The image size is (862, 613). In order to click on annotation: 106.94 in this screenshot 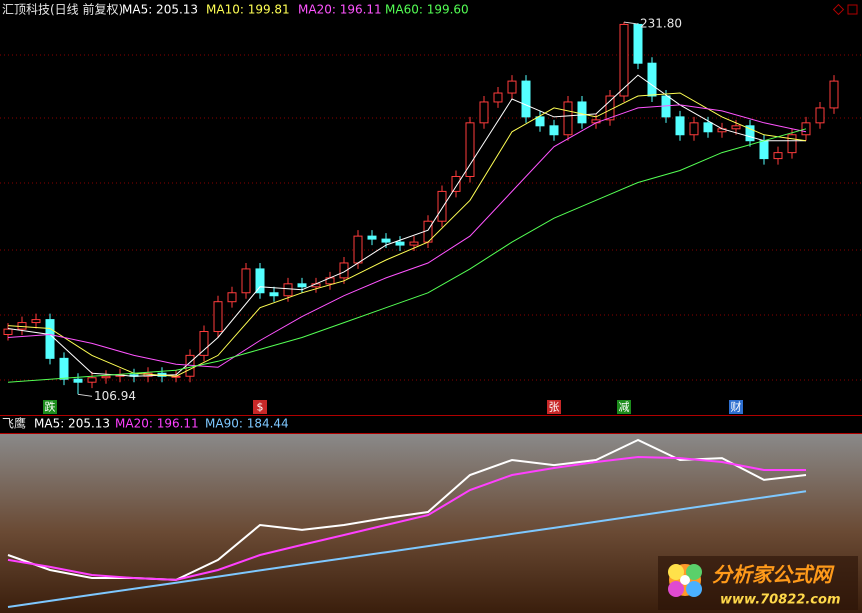, I will do `click(115, 396)`.